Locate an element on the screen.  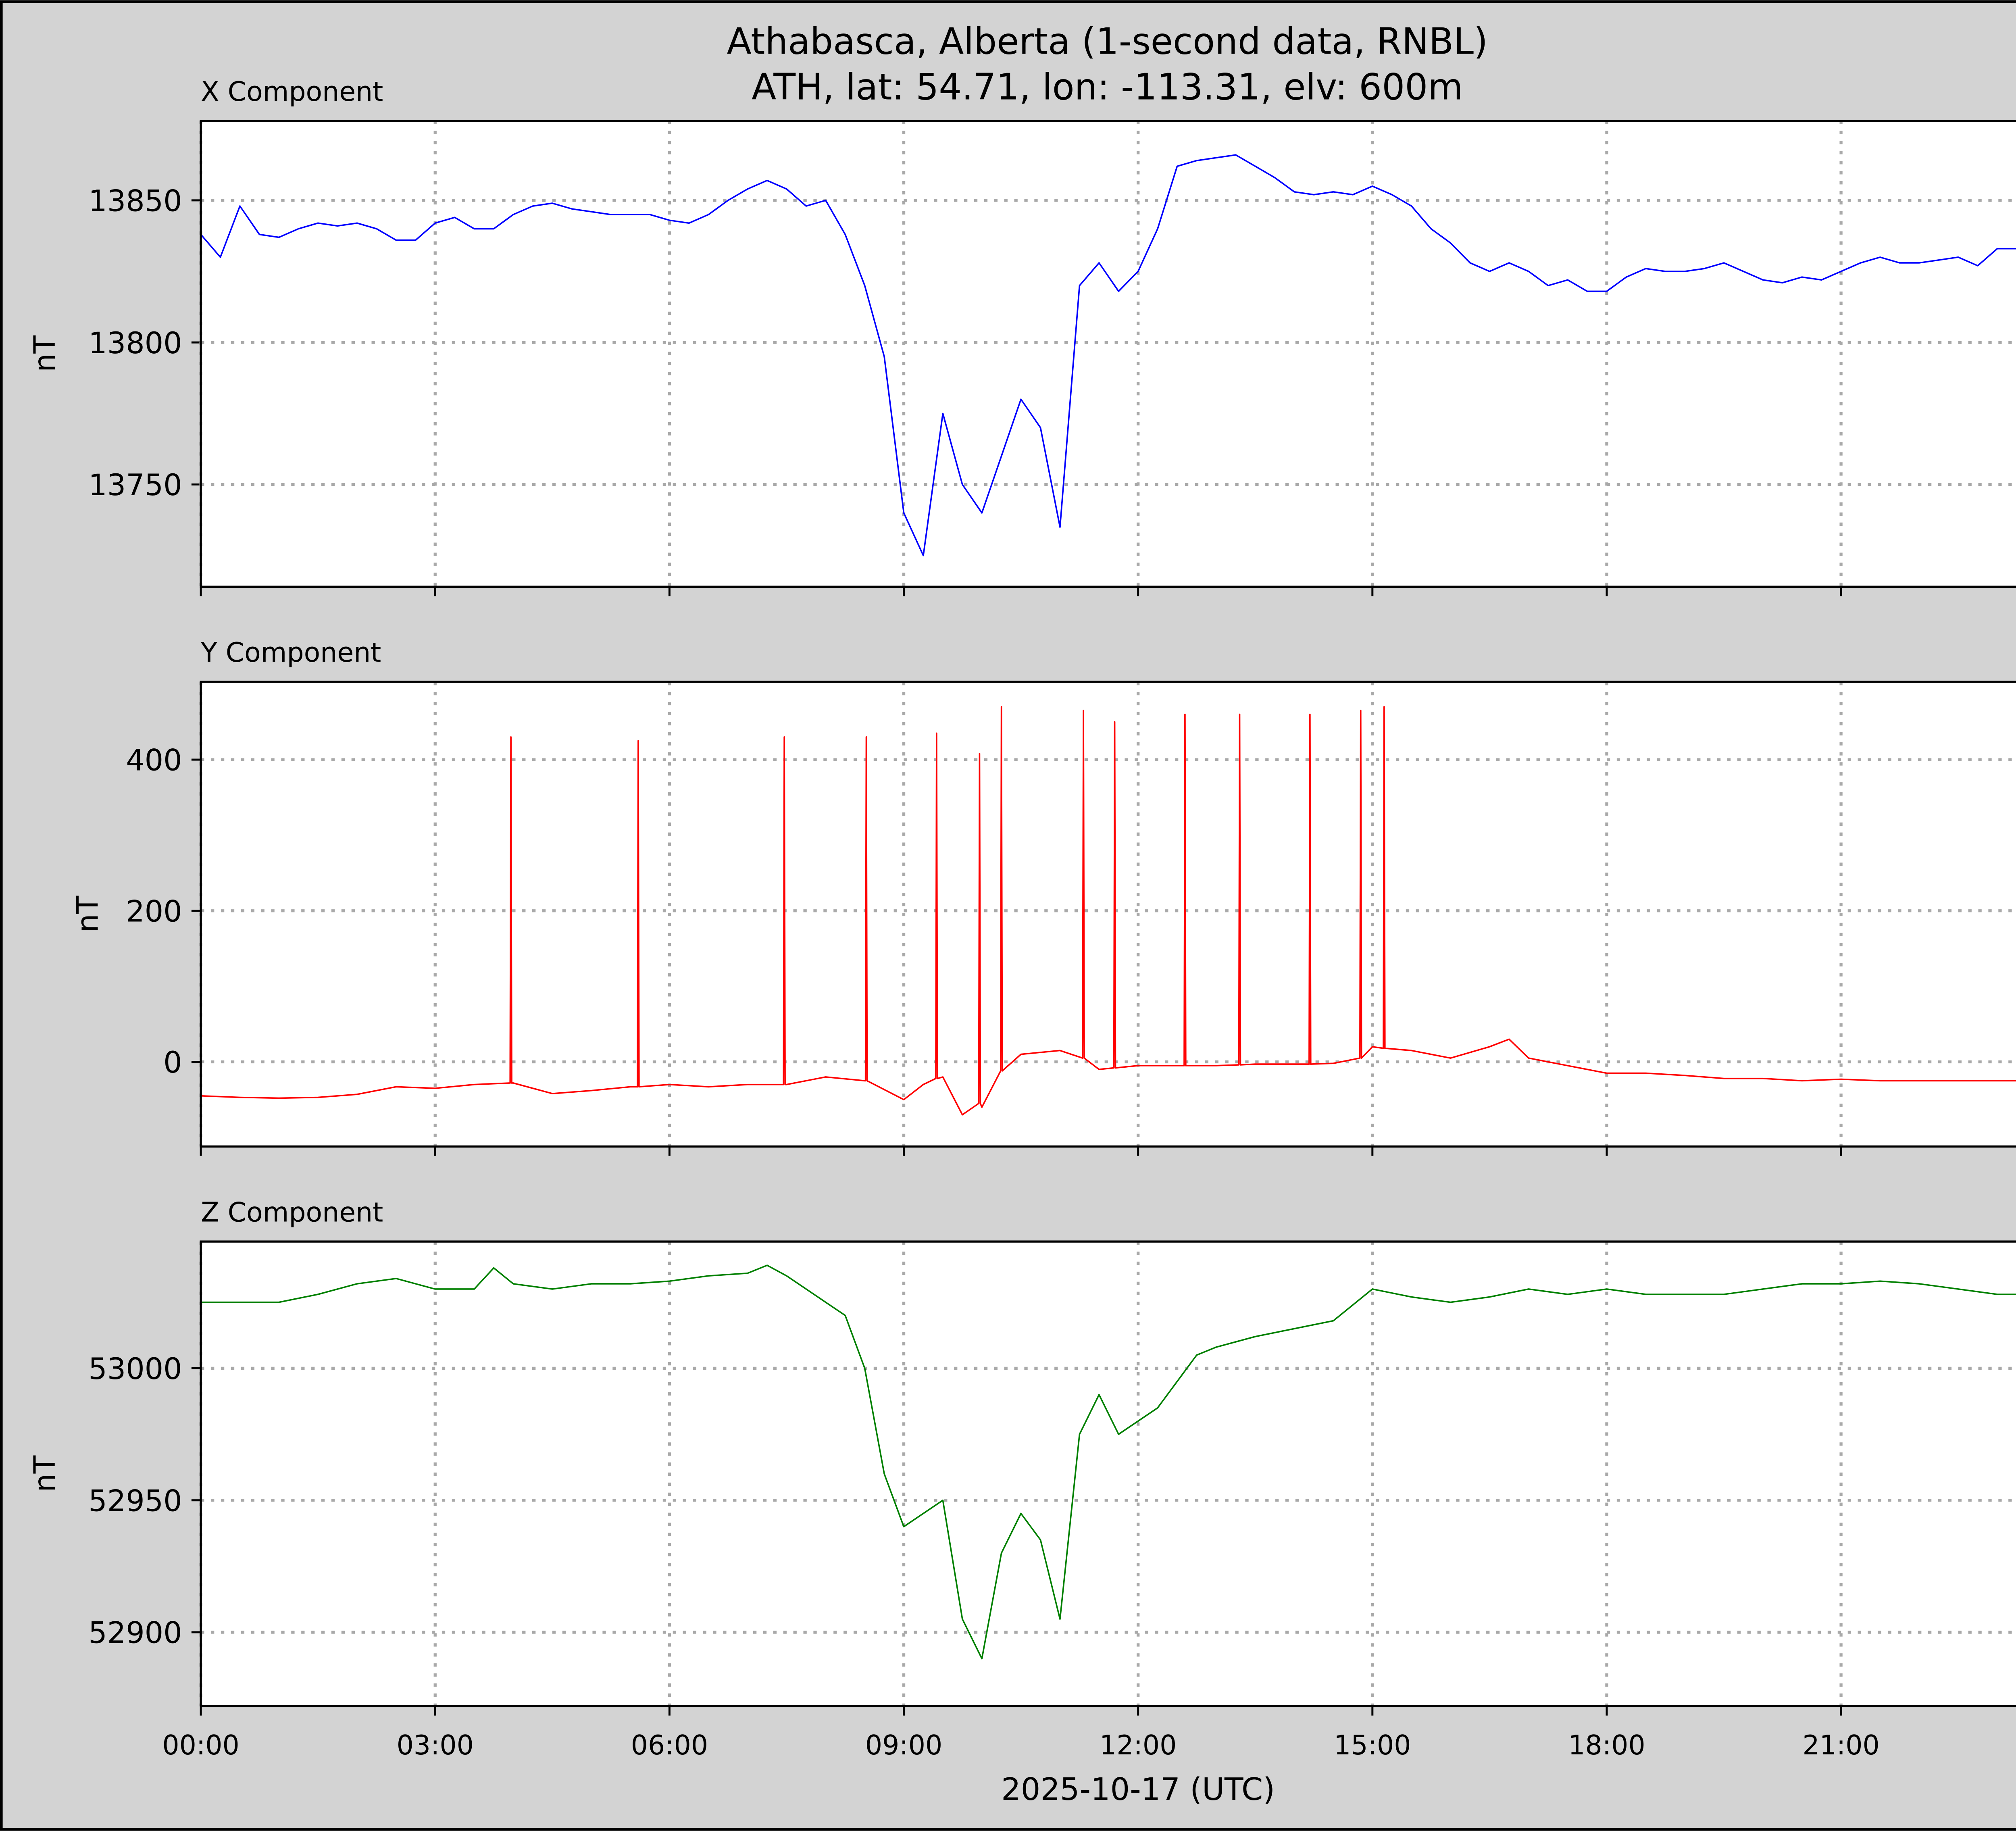
x-axis-label: 2025-10-17 (UTC) is located at coordinates (1138, 1790).